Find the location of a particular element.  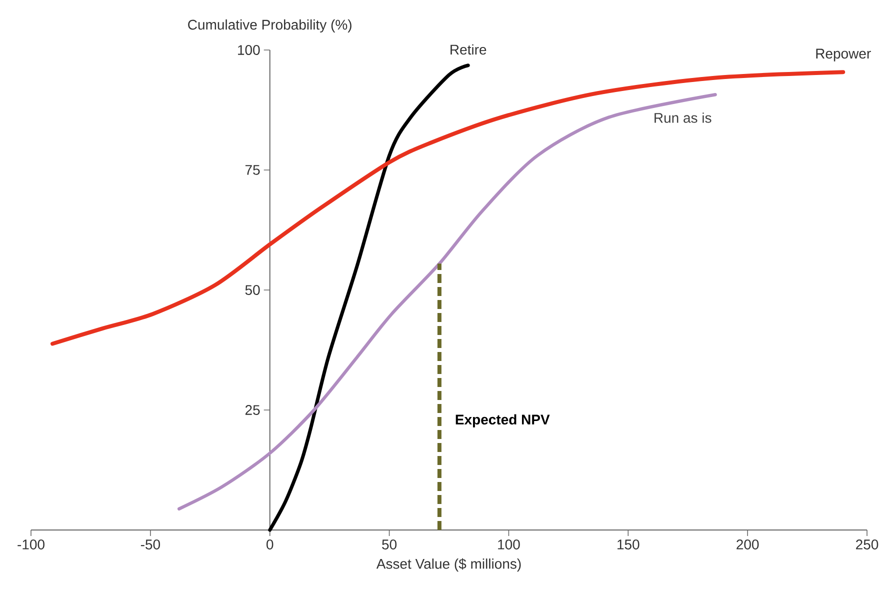

x-tick-label: 100 is located at coordinates (509, 545).